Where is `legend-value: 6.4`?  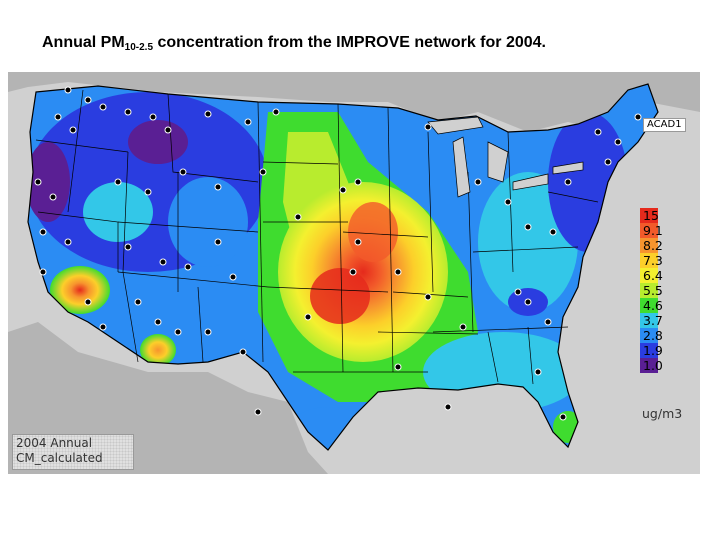
legend-value: 6.4 is located at coordinates (653, 275).